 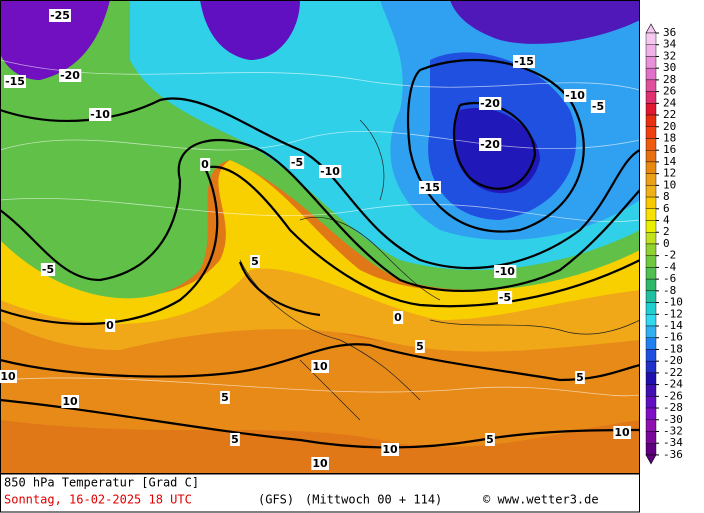 What do you see at coordinates (666, 220) in the screenshot?
I see `colorbar-label: 4` at bounding box center [666, 220].